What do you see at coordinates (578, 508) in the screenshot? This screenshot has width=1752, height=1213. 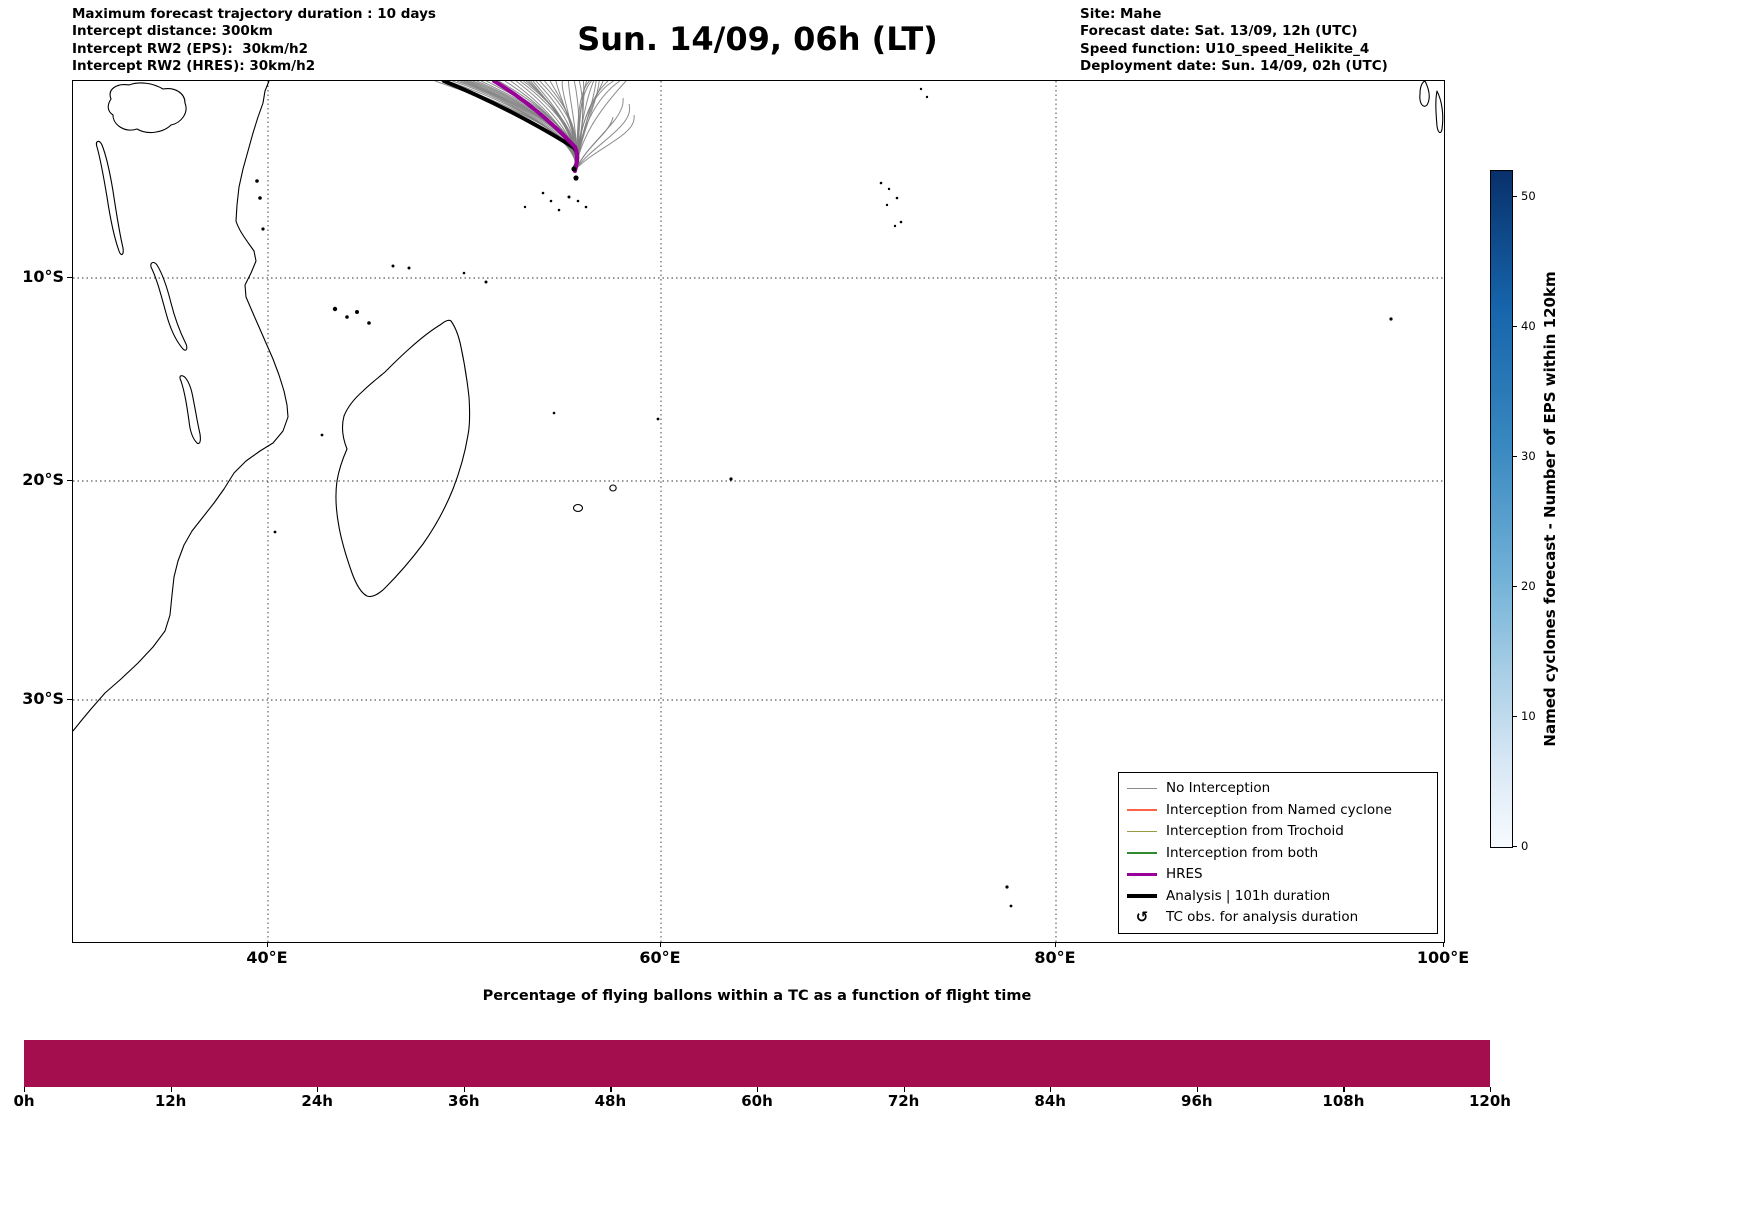 I see `island-outline-reunion` at bounding box center [578, 508].